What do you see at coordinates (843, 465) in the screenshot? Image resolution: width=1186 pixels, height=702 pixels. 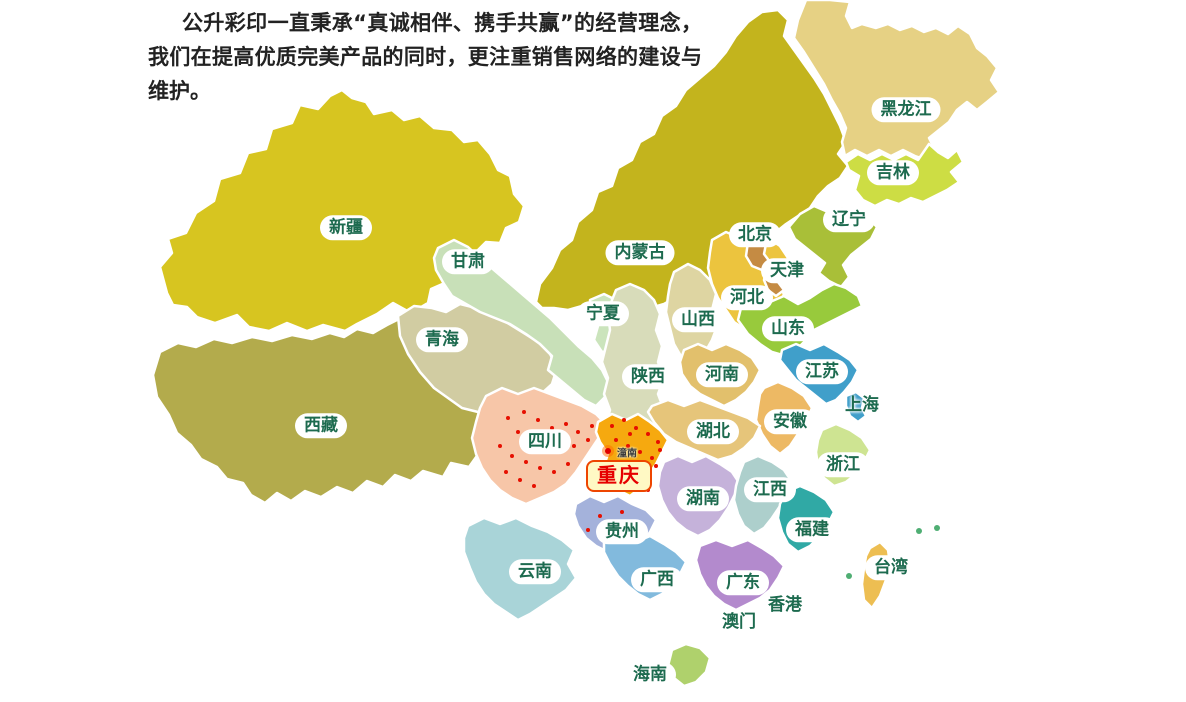 I see `label-zhejiang: 浙江` at bounding box center [843, 465].